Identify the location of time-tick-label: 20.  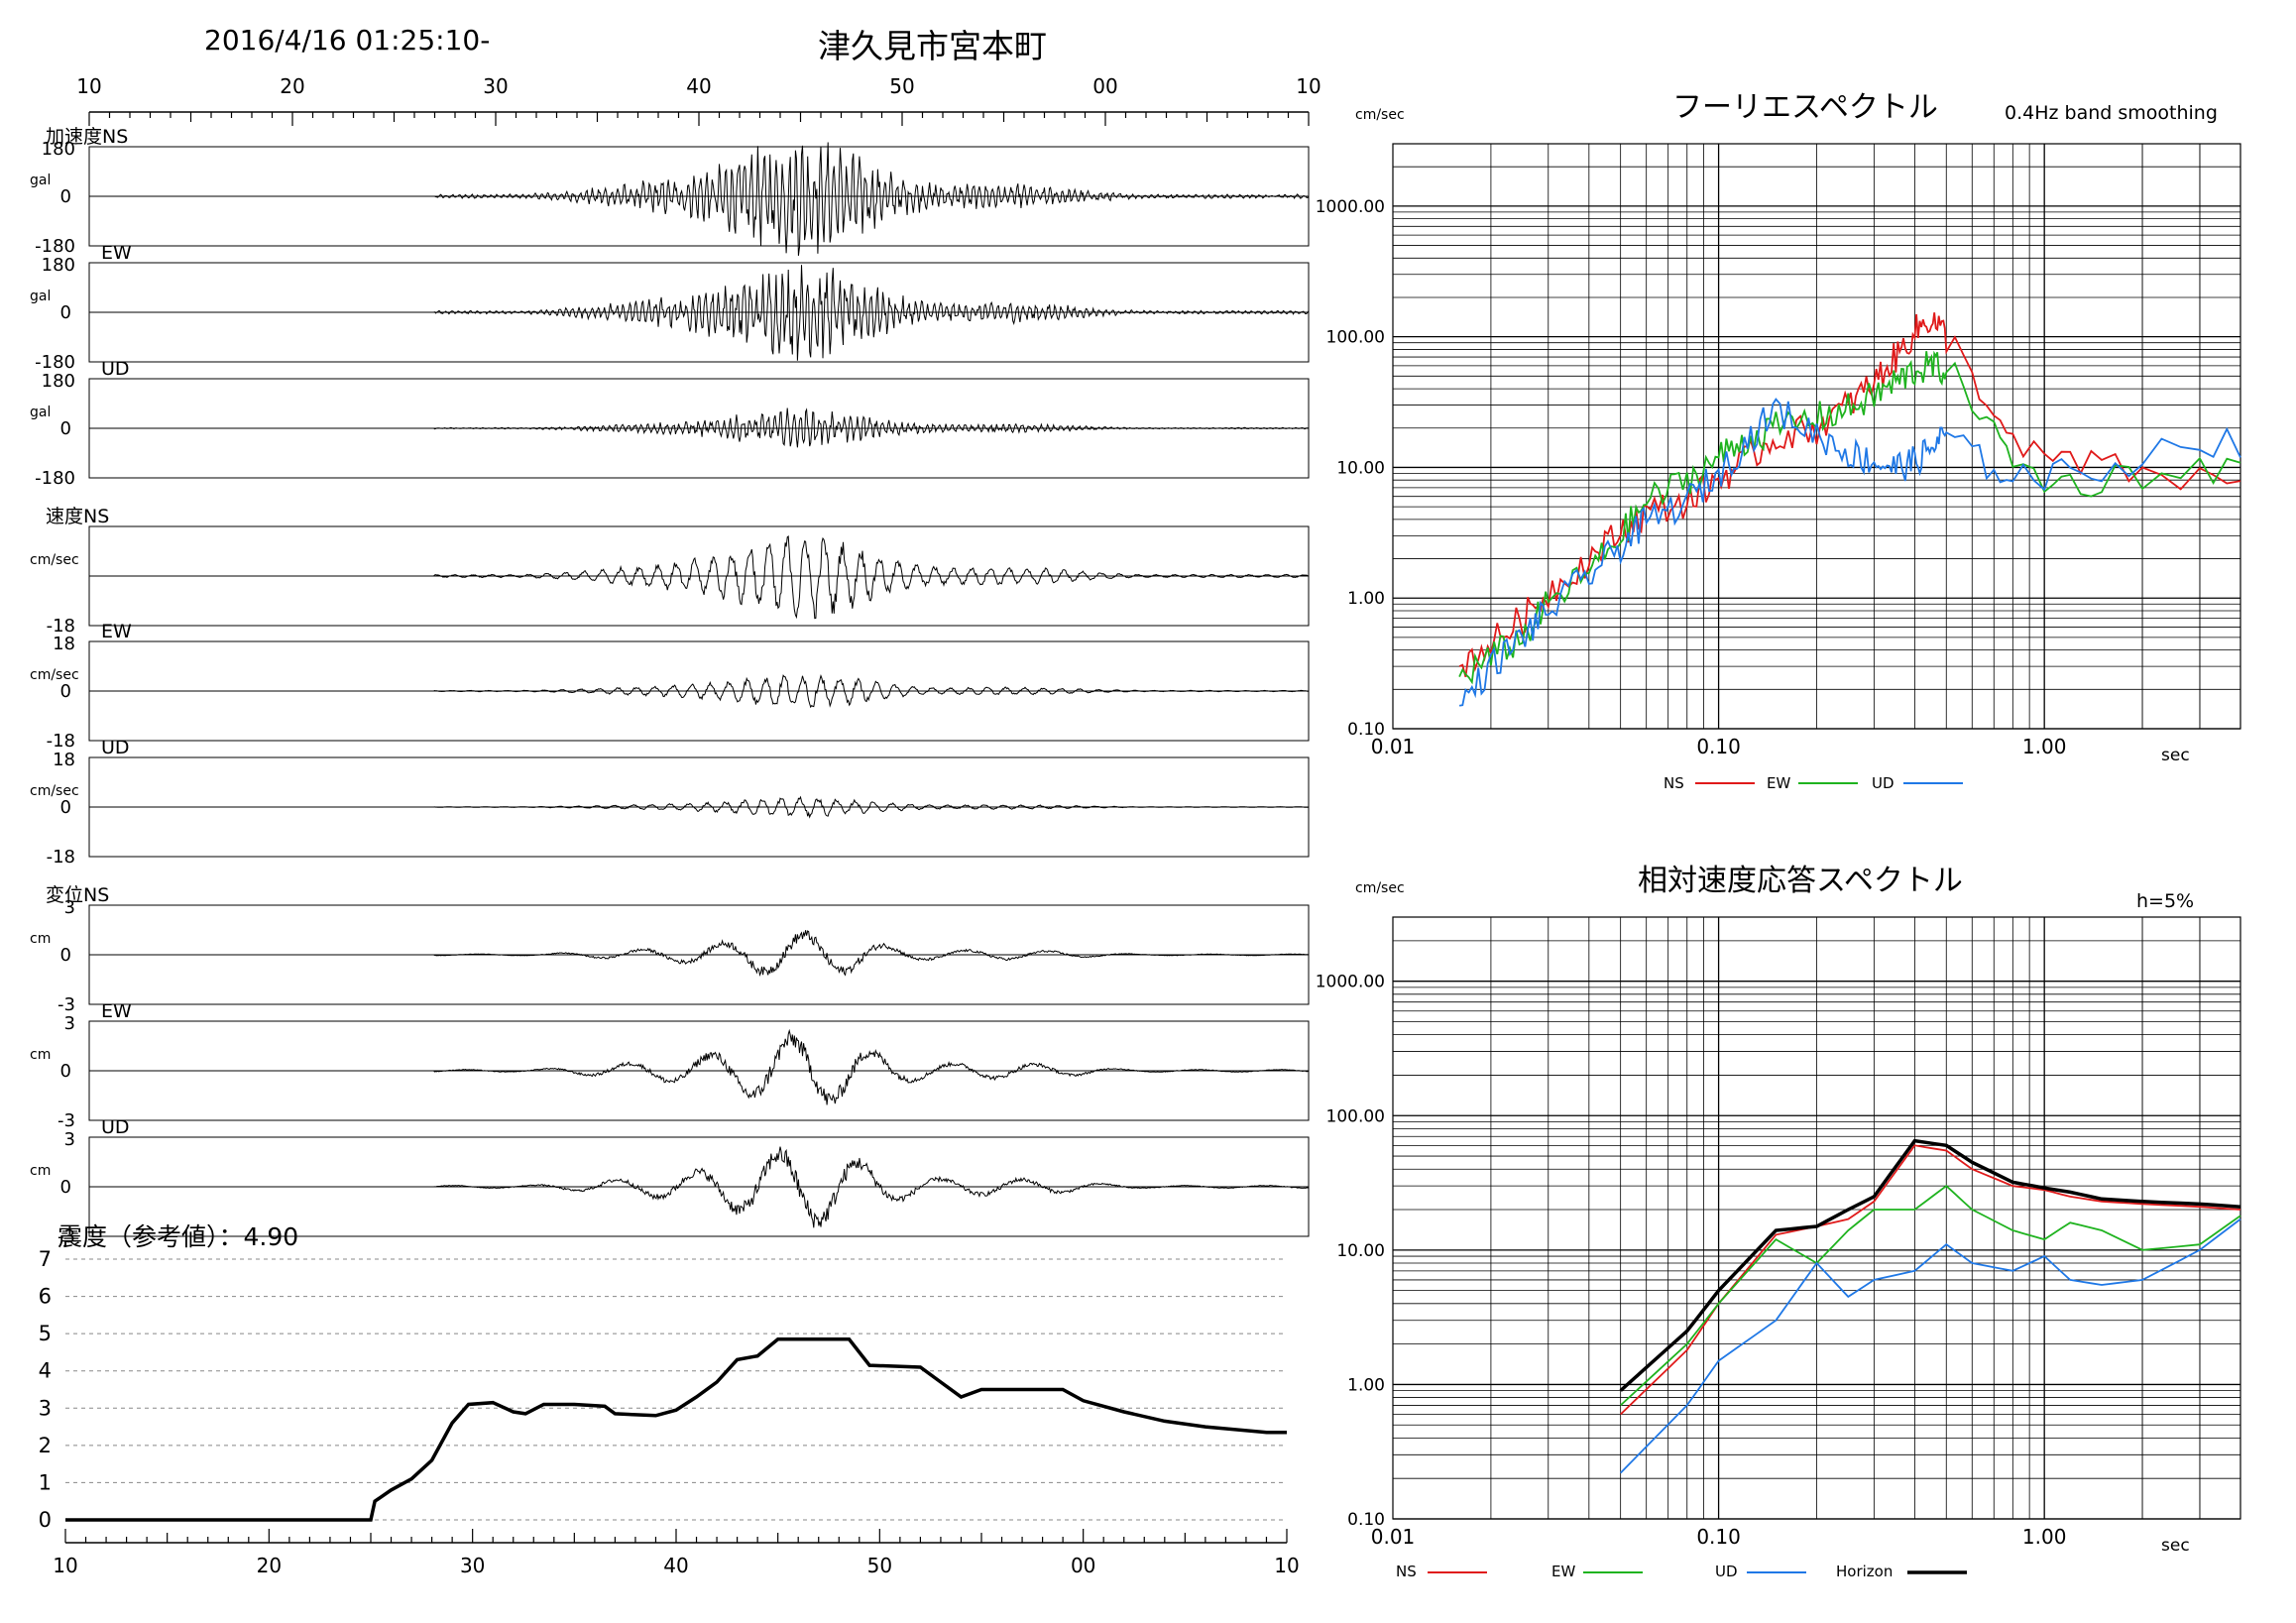
(270, 1565).